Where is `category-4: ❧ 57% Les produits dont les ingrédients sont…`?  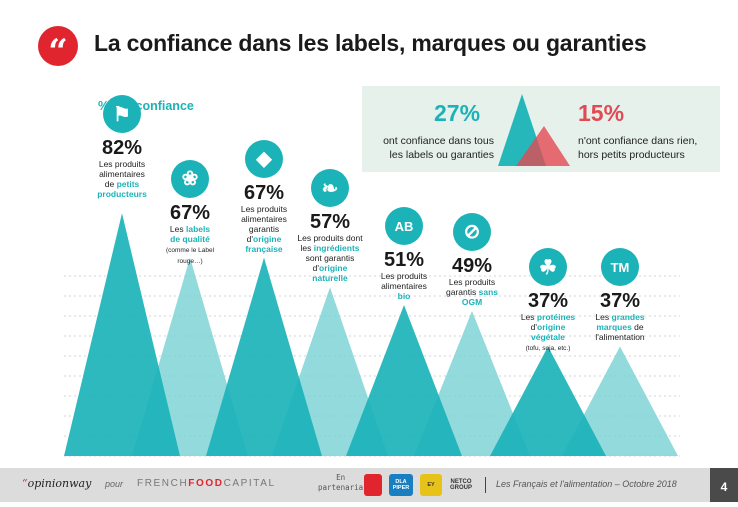 category-4: ❧ 57% Les produits dont les ingrédients sont… is located at coordinates (330, 226).